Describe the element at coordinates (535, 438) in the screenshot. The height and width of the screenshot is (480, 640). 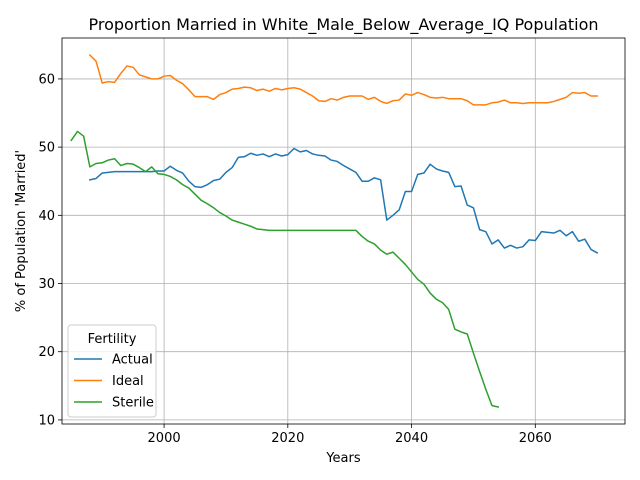
I see `x-tick-label: 2060` at that location.